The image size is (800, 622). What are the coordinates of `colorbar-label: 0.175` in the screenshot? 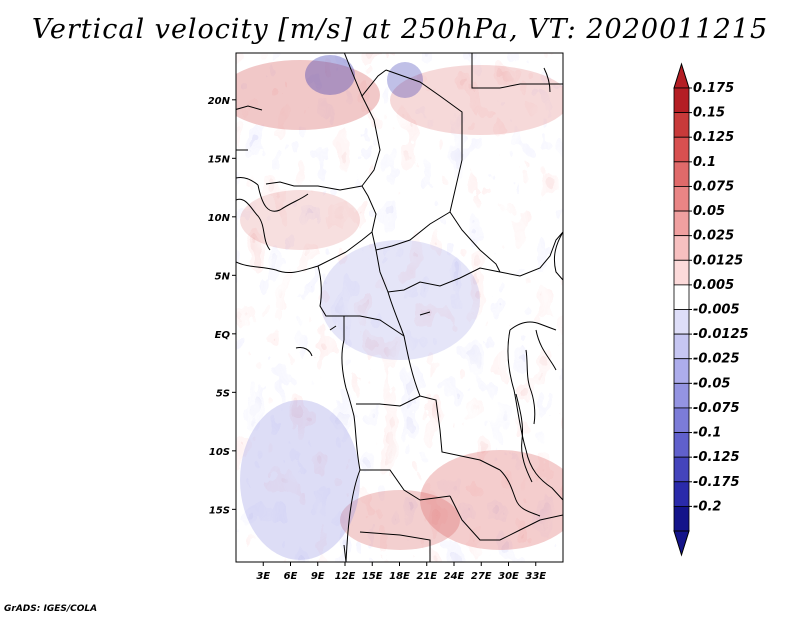 It's located at (713, 88).